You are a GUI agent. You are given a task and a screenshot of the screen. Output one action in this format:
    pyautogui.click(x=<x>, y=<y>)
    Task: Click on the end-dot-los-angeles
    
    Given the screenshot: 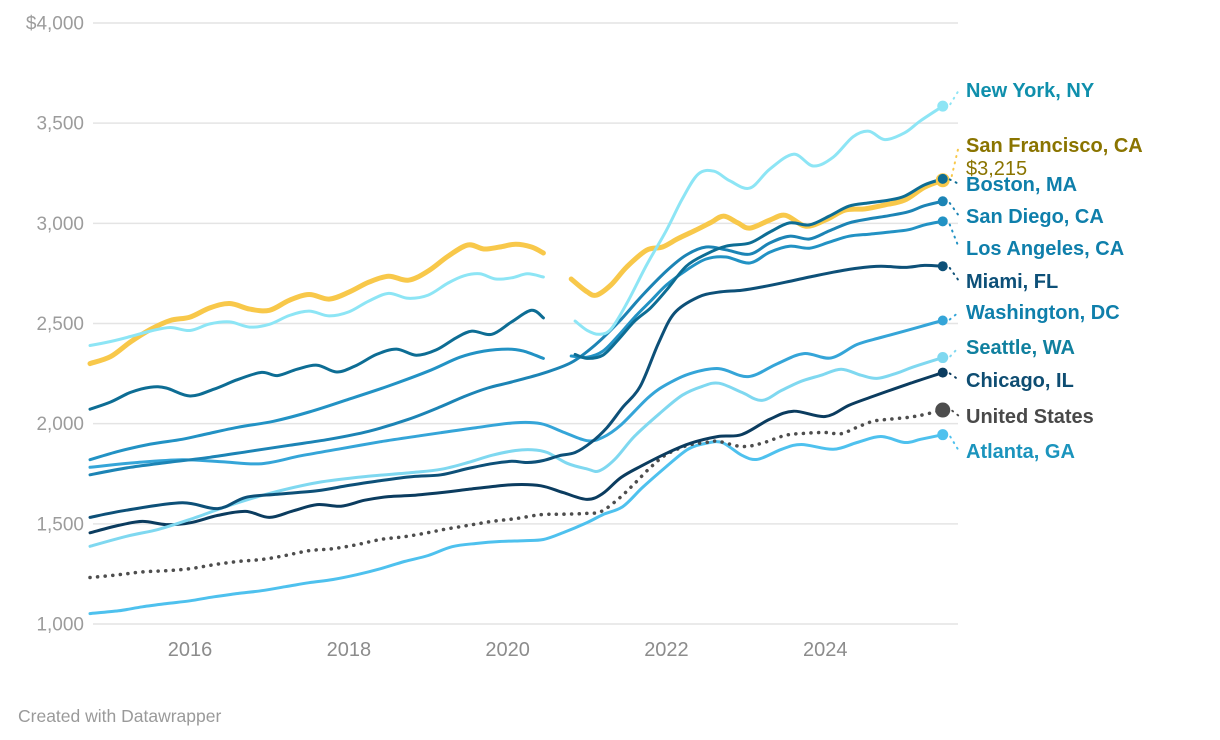 What is the action you would take?
    pyautogui.click(x=942, y=221)
    